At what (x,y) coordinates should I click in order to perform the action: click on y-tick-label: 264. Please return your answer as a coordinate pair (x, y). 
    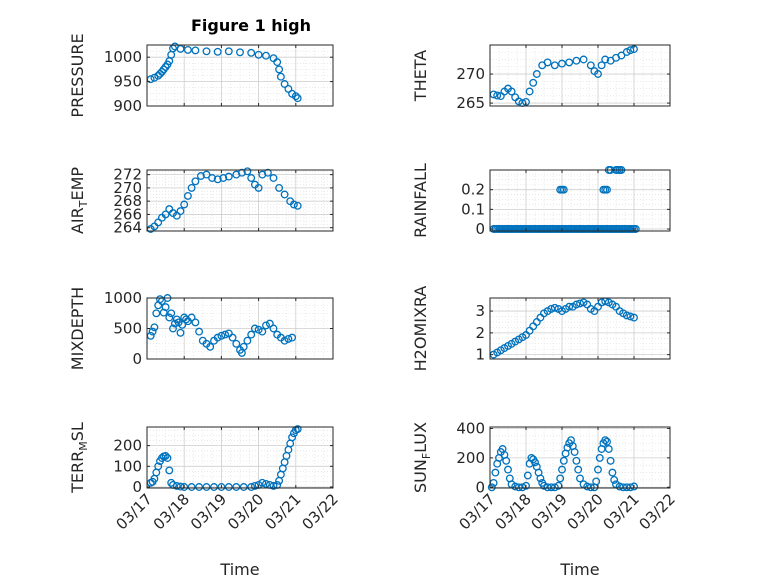
    Looking at the image, I should click on (127, 228).